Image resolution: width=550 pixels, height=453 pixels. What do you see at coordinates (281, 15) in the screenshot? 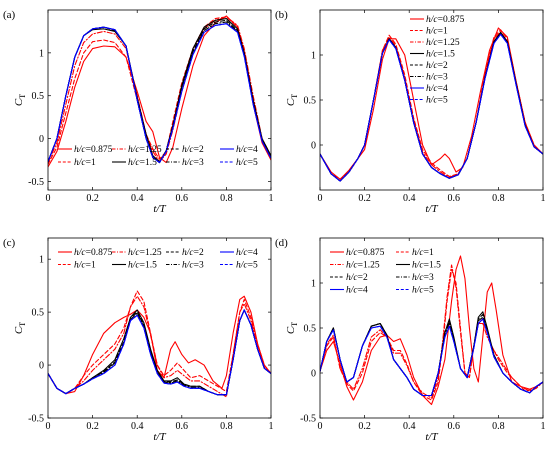
I see `panel-label: (b)` at bounding box center [281, 15].